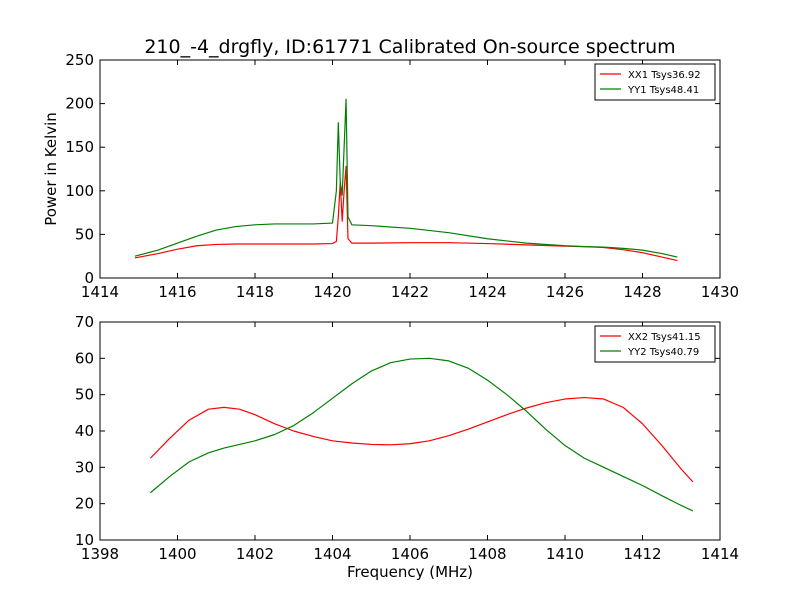 The height and width of the screenshot is (600, 800). I want to click on top-plot-legend: XX1 Tsys36.92 YY1 Tsys48.41, so click(655, 82).